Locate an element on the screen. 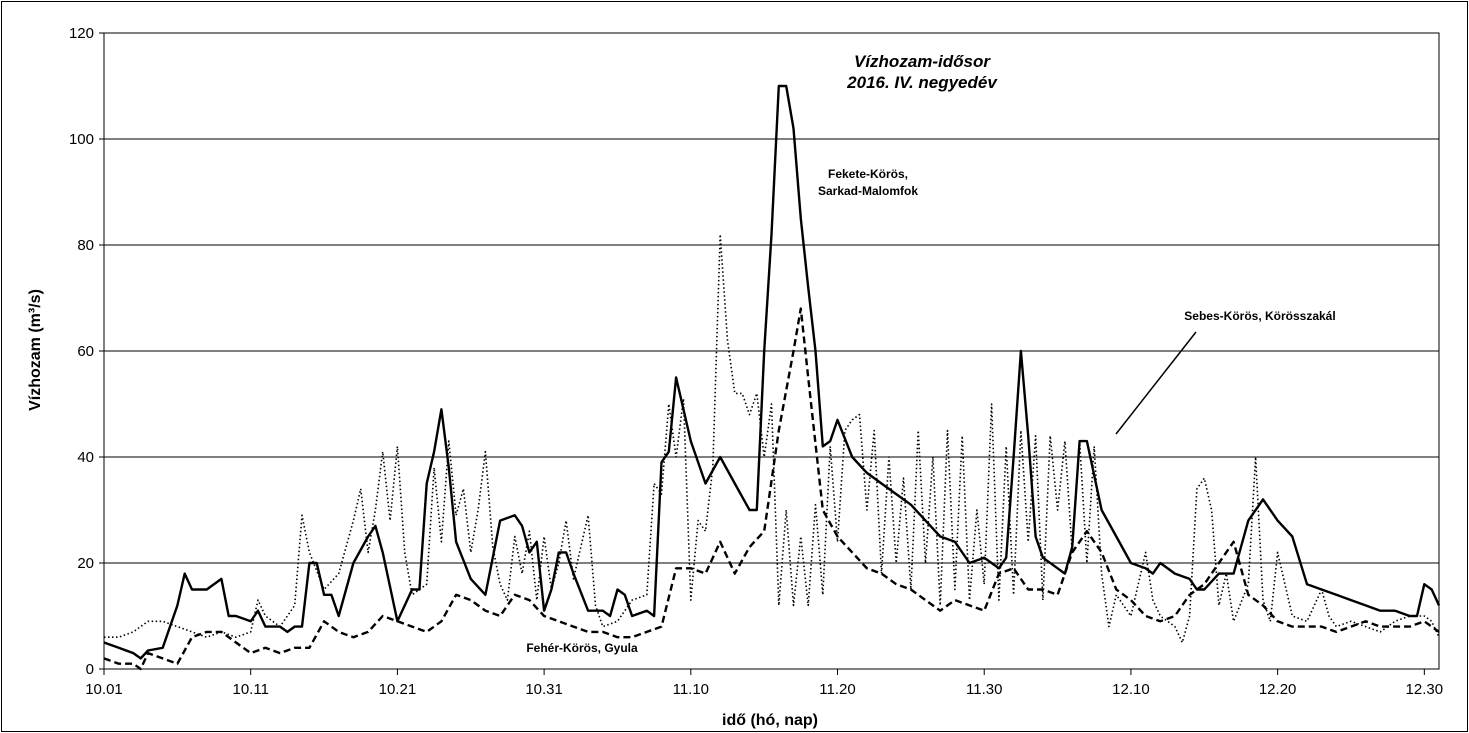  y-tick-label: 40 is located at coordinates (85, 457).